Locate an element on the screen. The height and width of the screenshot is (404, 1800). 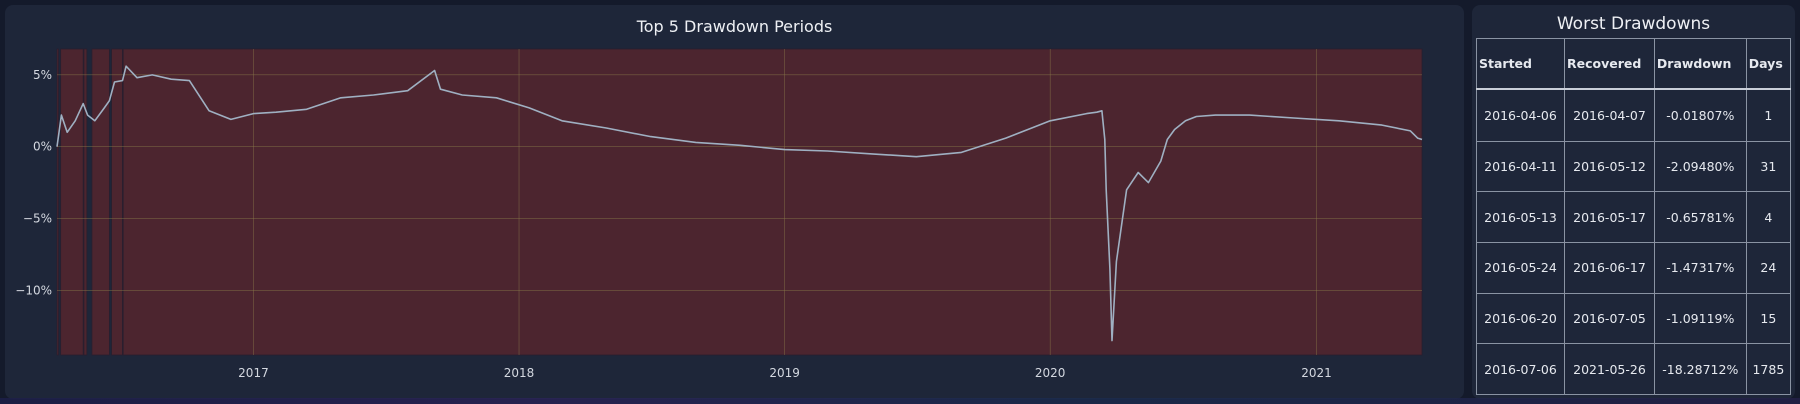
y-tick-label: −10% is located at coordinates (33, 290).